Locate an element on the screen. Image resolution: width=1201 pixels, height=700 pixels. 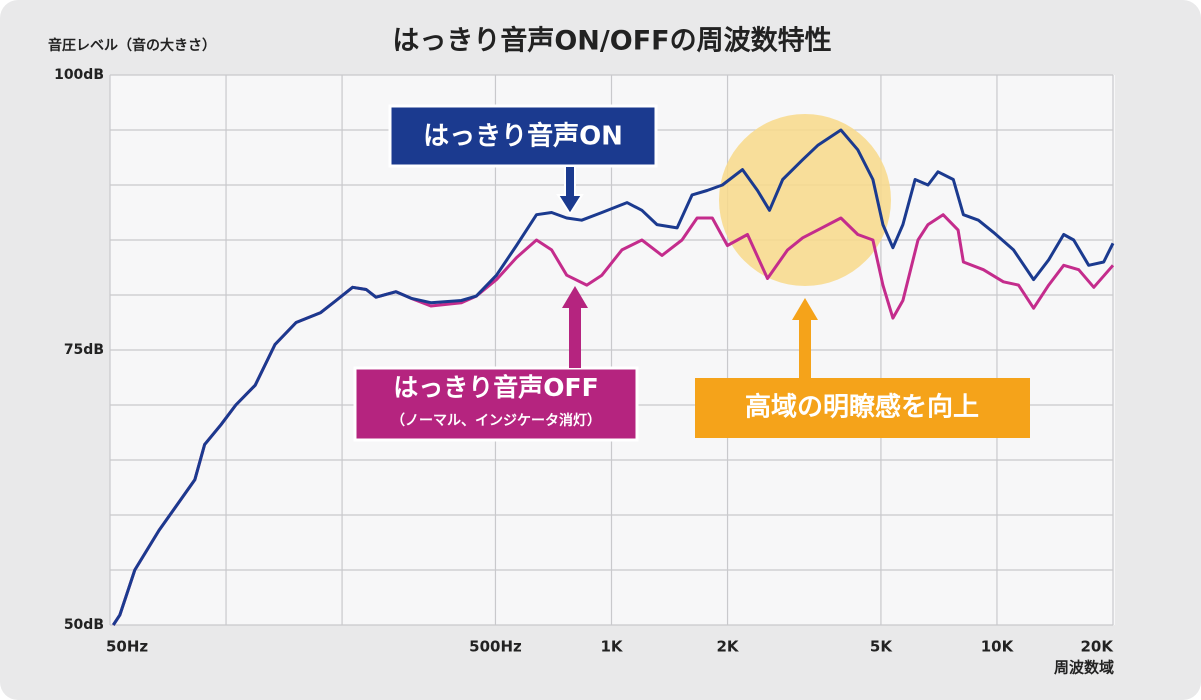
x-tick-label: 2K is located at coordinates (728, 647).